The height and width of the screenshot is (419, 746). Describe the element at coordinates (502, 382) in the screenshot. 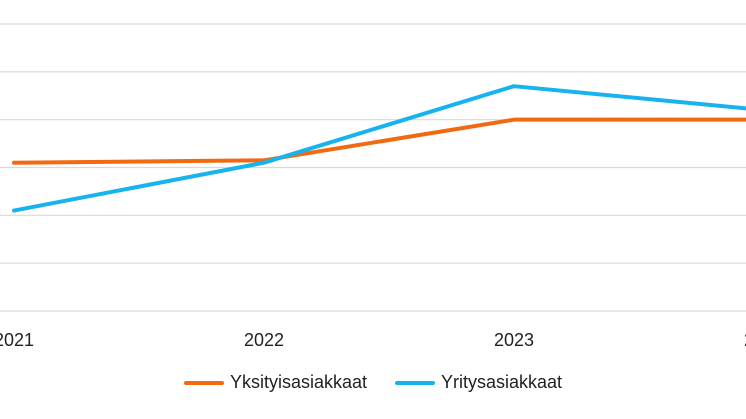

I see `legend-label: Yritysasiakkaat` at that location.